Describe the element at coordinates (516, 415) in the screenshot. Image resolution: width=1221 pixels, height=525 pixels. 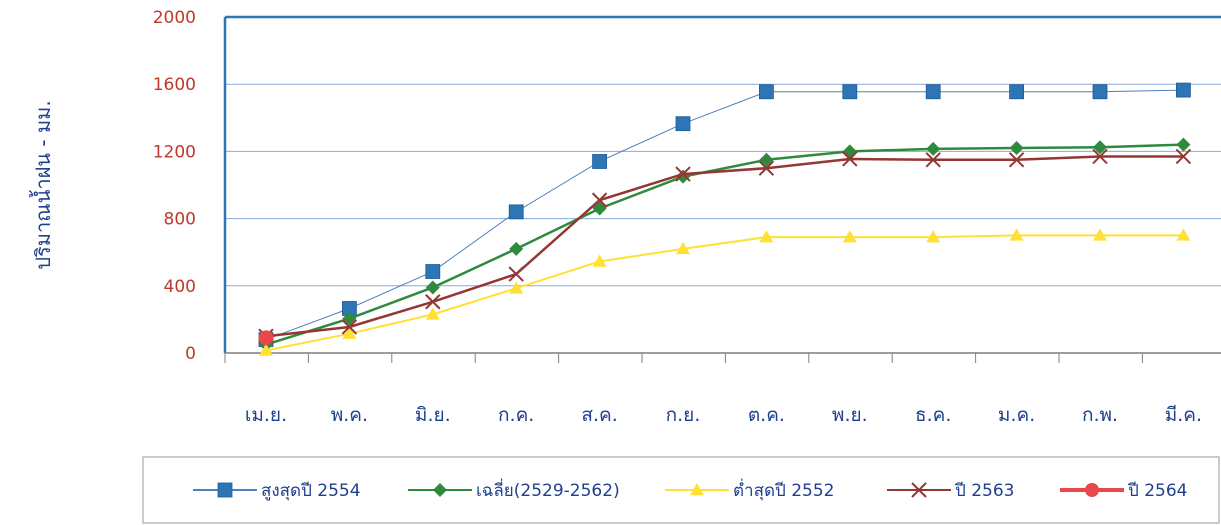
I see `x-tick-label: ก.ค.` at that location.